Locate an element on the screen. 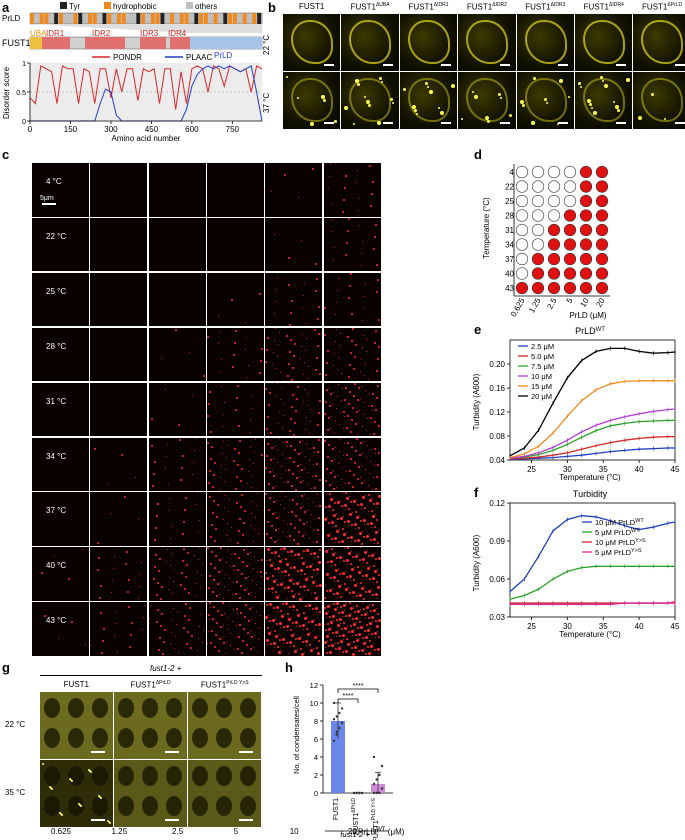 The height and width of the screenshot is (840, 685). legend-hydrophobic: hydrophobic is located at coordinates (135, 6).